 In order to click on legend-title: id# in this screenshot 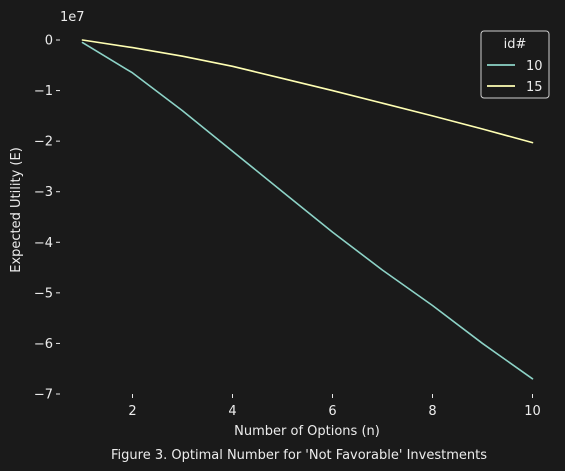, I will do `click(515, 44)`.